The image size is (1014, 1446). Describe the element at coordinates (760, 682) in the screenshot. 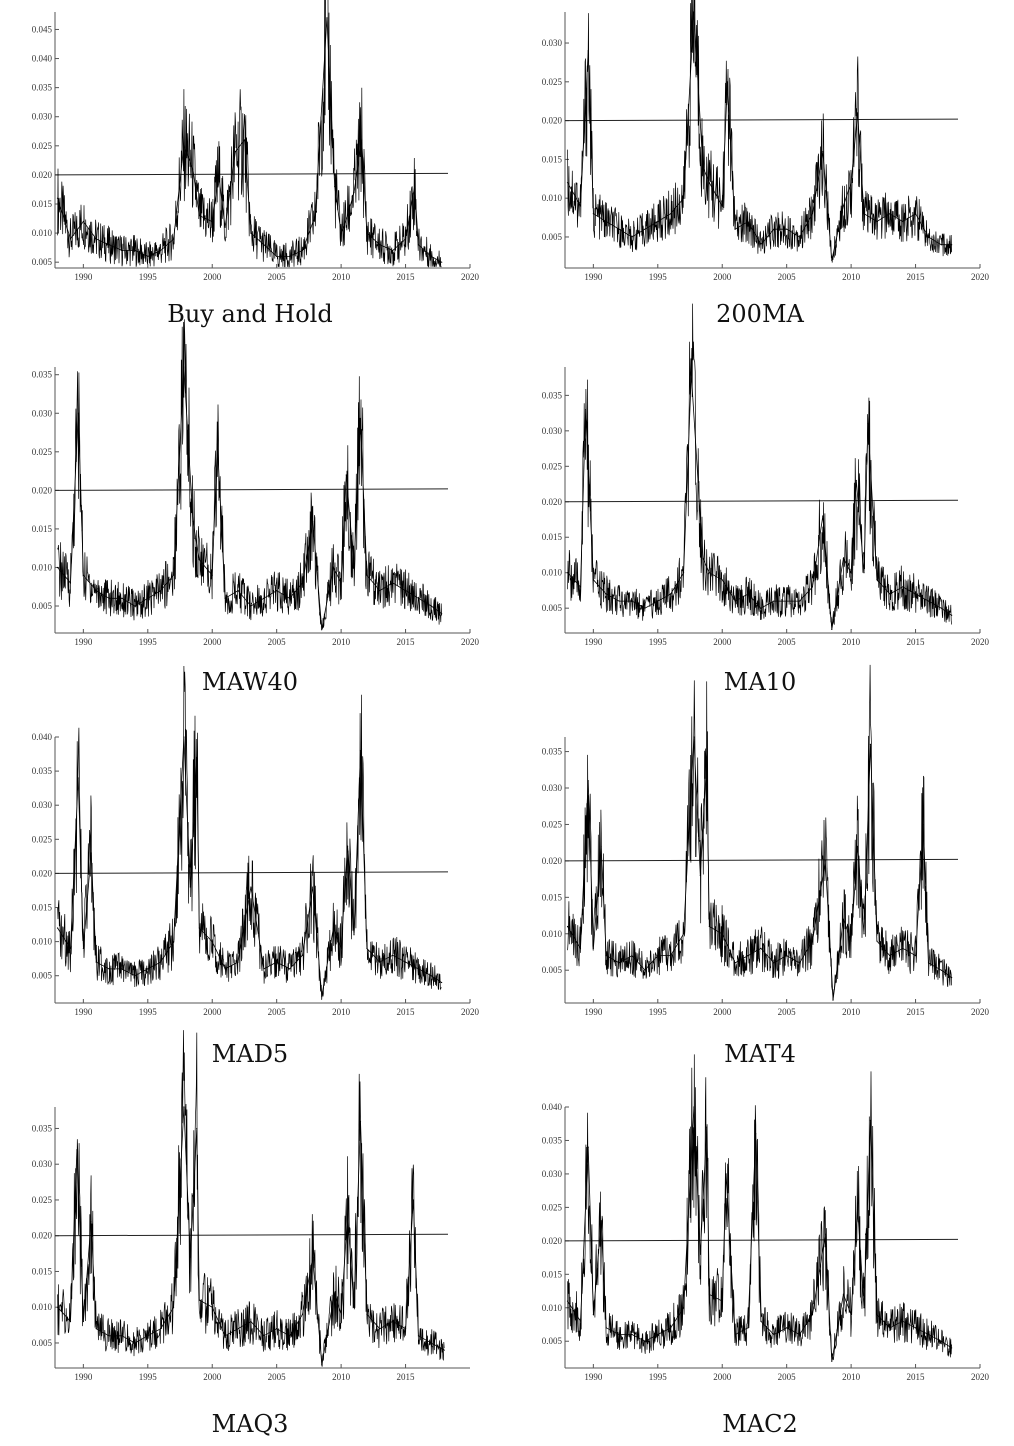

I see `chart-caption: MA10` at that location.